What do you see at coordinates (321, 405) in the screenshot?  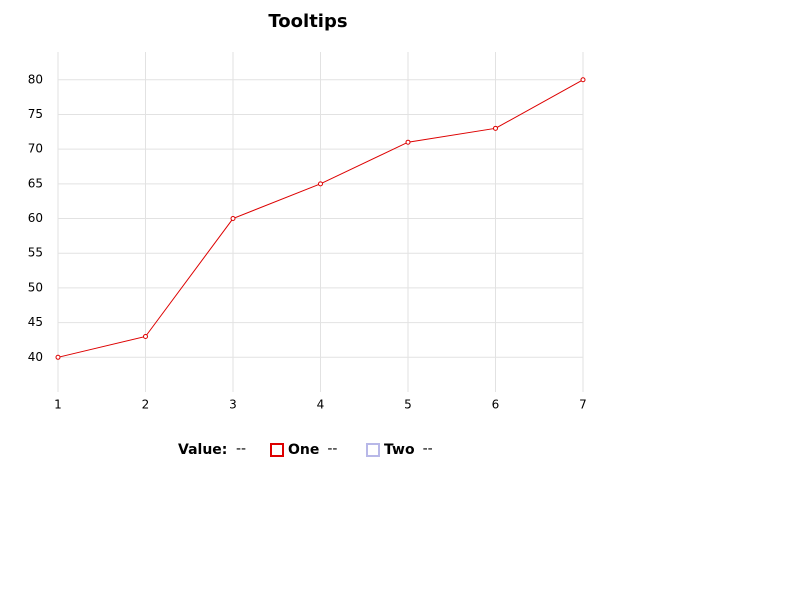 I see `x-tick-label: 4` at bounding box center [321, 405].